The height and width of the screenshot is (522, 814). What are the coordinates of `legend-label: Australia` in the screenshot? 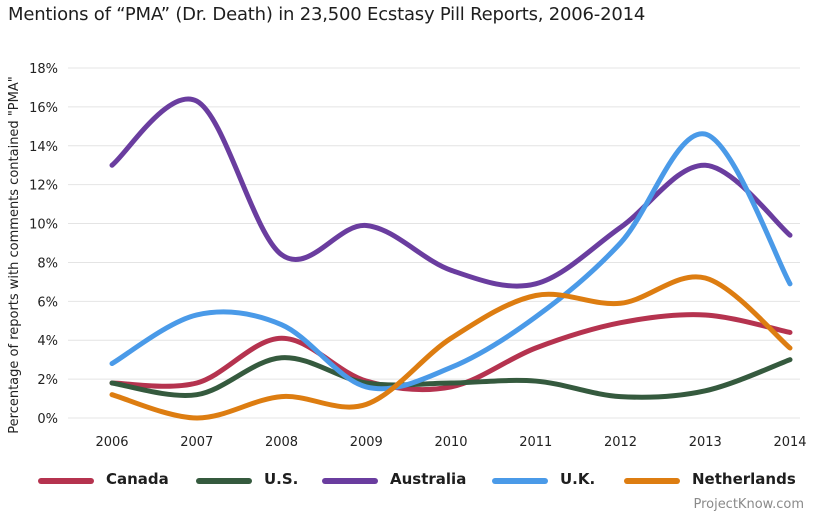 It's located at (428, 479).